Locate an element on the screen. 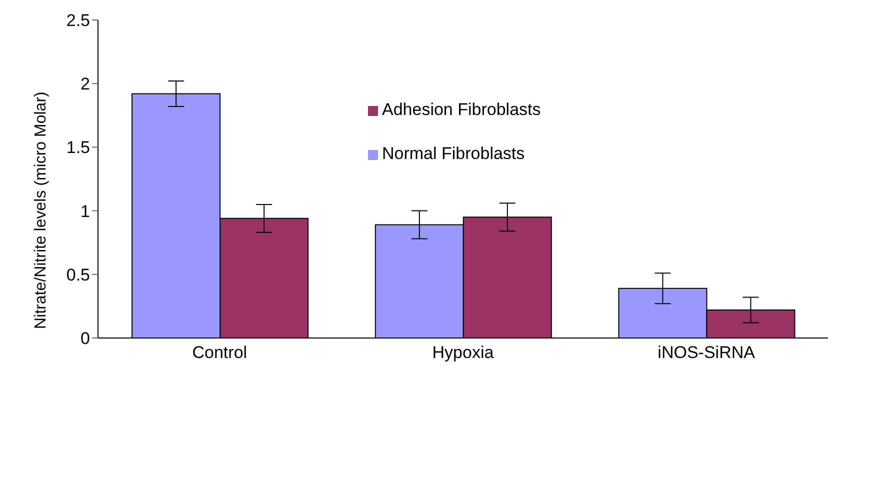 The image size is (874, 478). x-tick-label: Hypoxia is located at coordinates (463, 352).